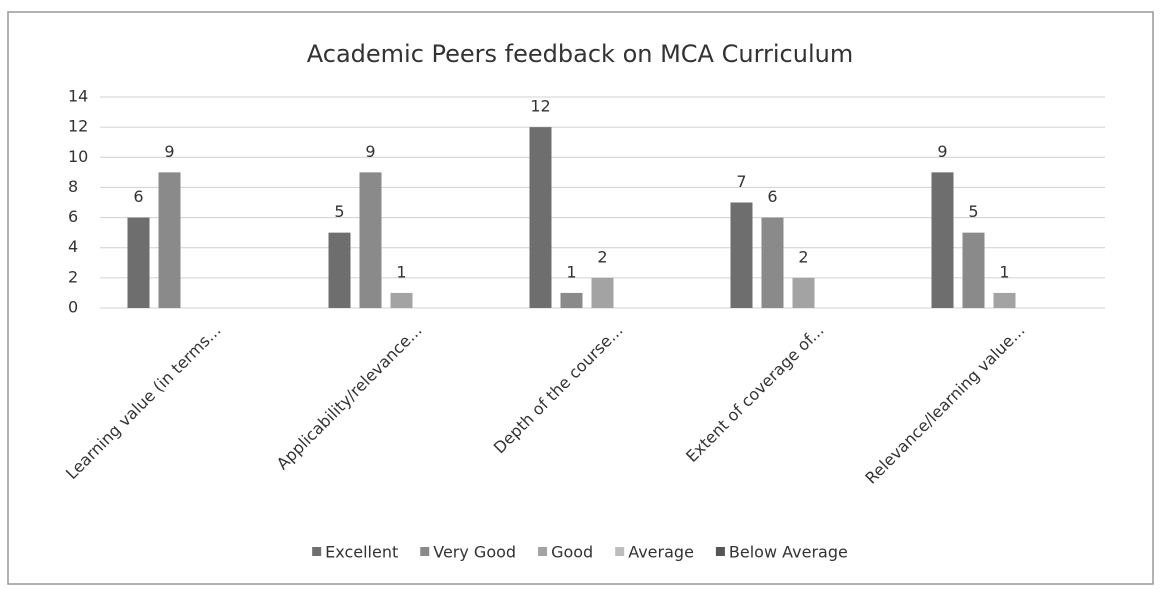 The height and width of the screenshot is (590, 1161). I want to click on data-label: 7, so click(741, 181).